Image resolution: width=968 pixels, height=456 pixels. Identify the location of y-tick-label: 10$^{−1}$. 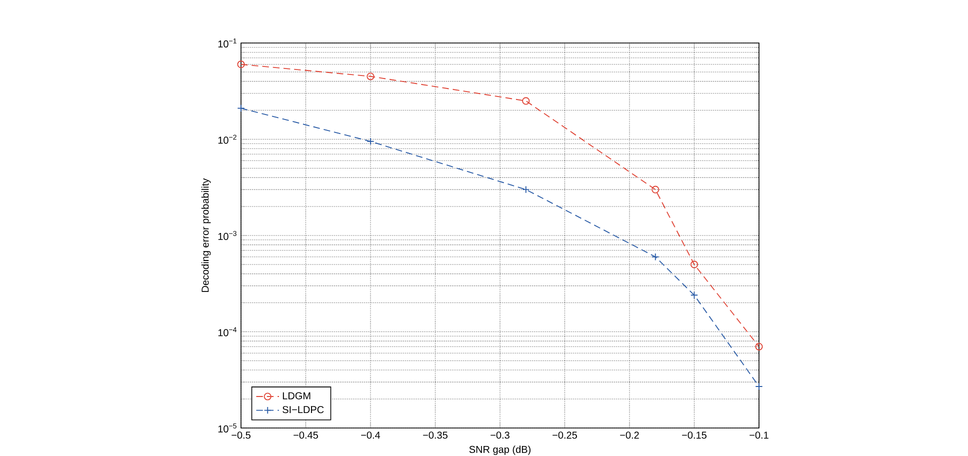
(227, 43).